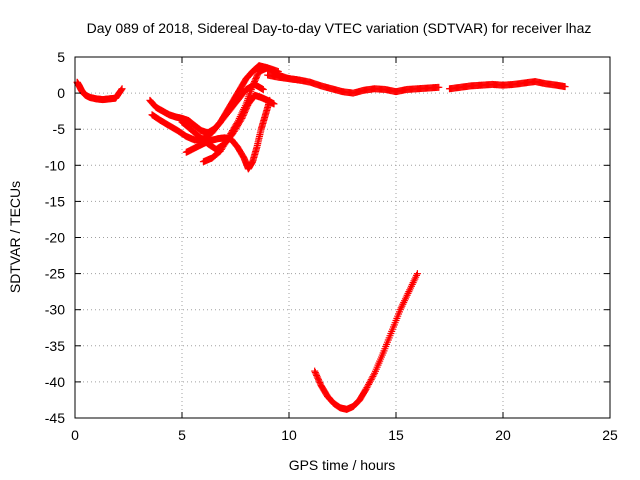 This screenshot has height=480, width=640. What do you see at coordinates (55, 201) in the screenshot?
I see `y-tick-label: -15` at bounding box center [55, 201].